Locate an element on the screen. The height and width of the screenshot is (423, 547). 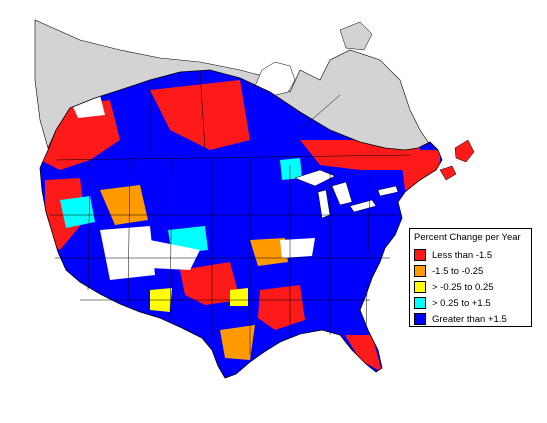
newfoundland is located at coordinates (464, 151).